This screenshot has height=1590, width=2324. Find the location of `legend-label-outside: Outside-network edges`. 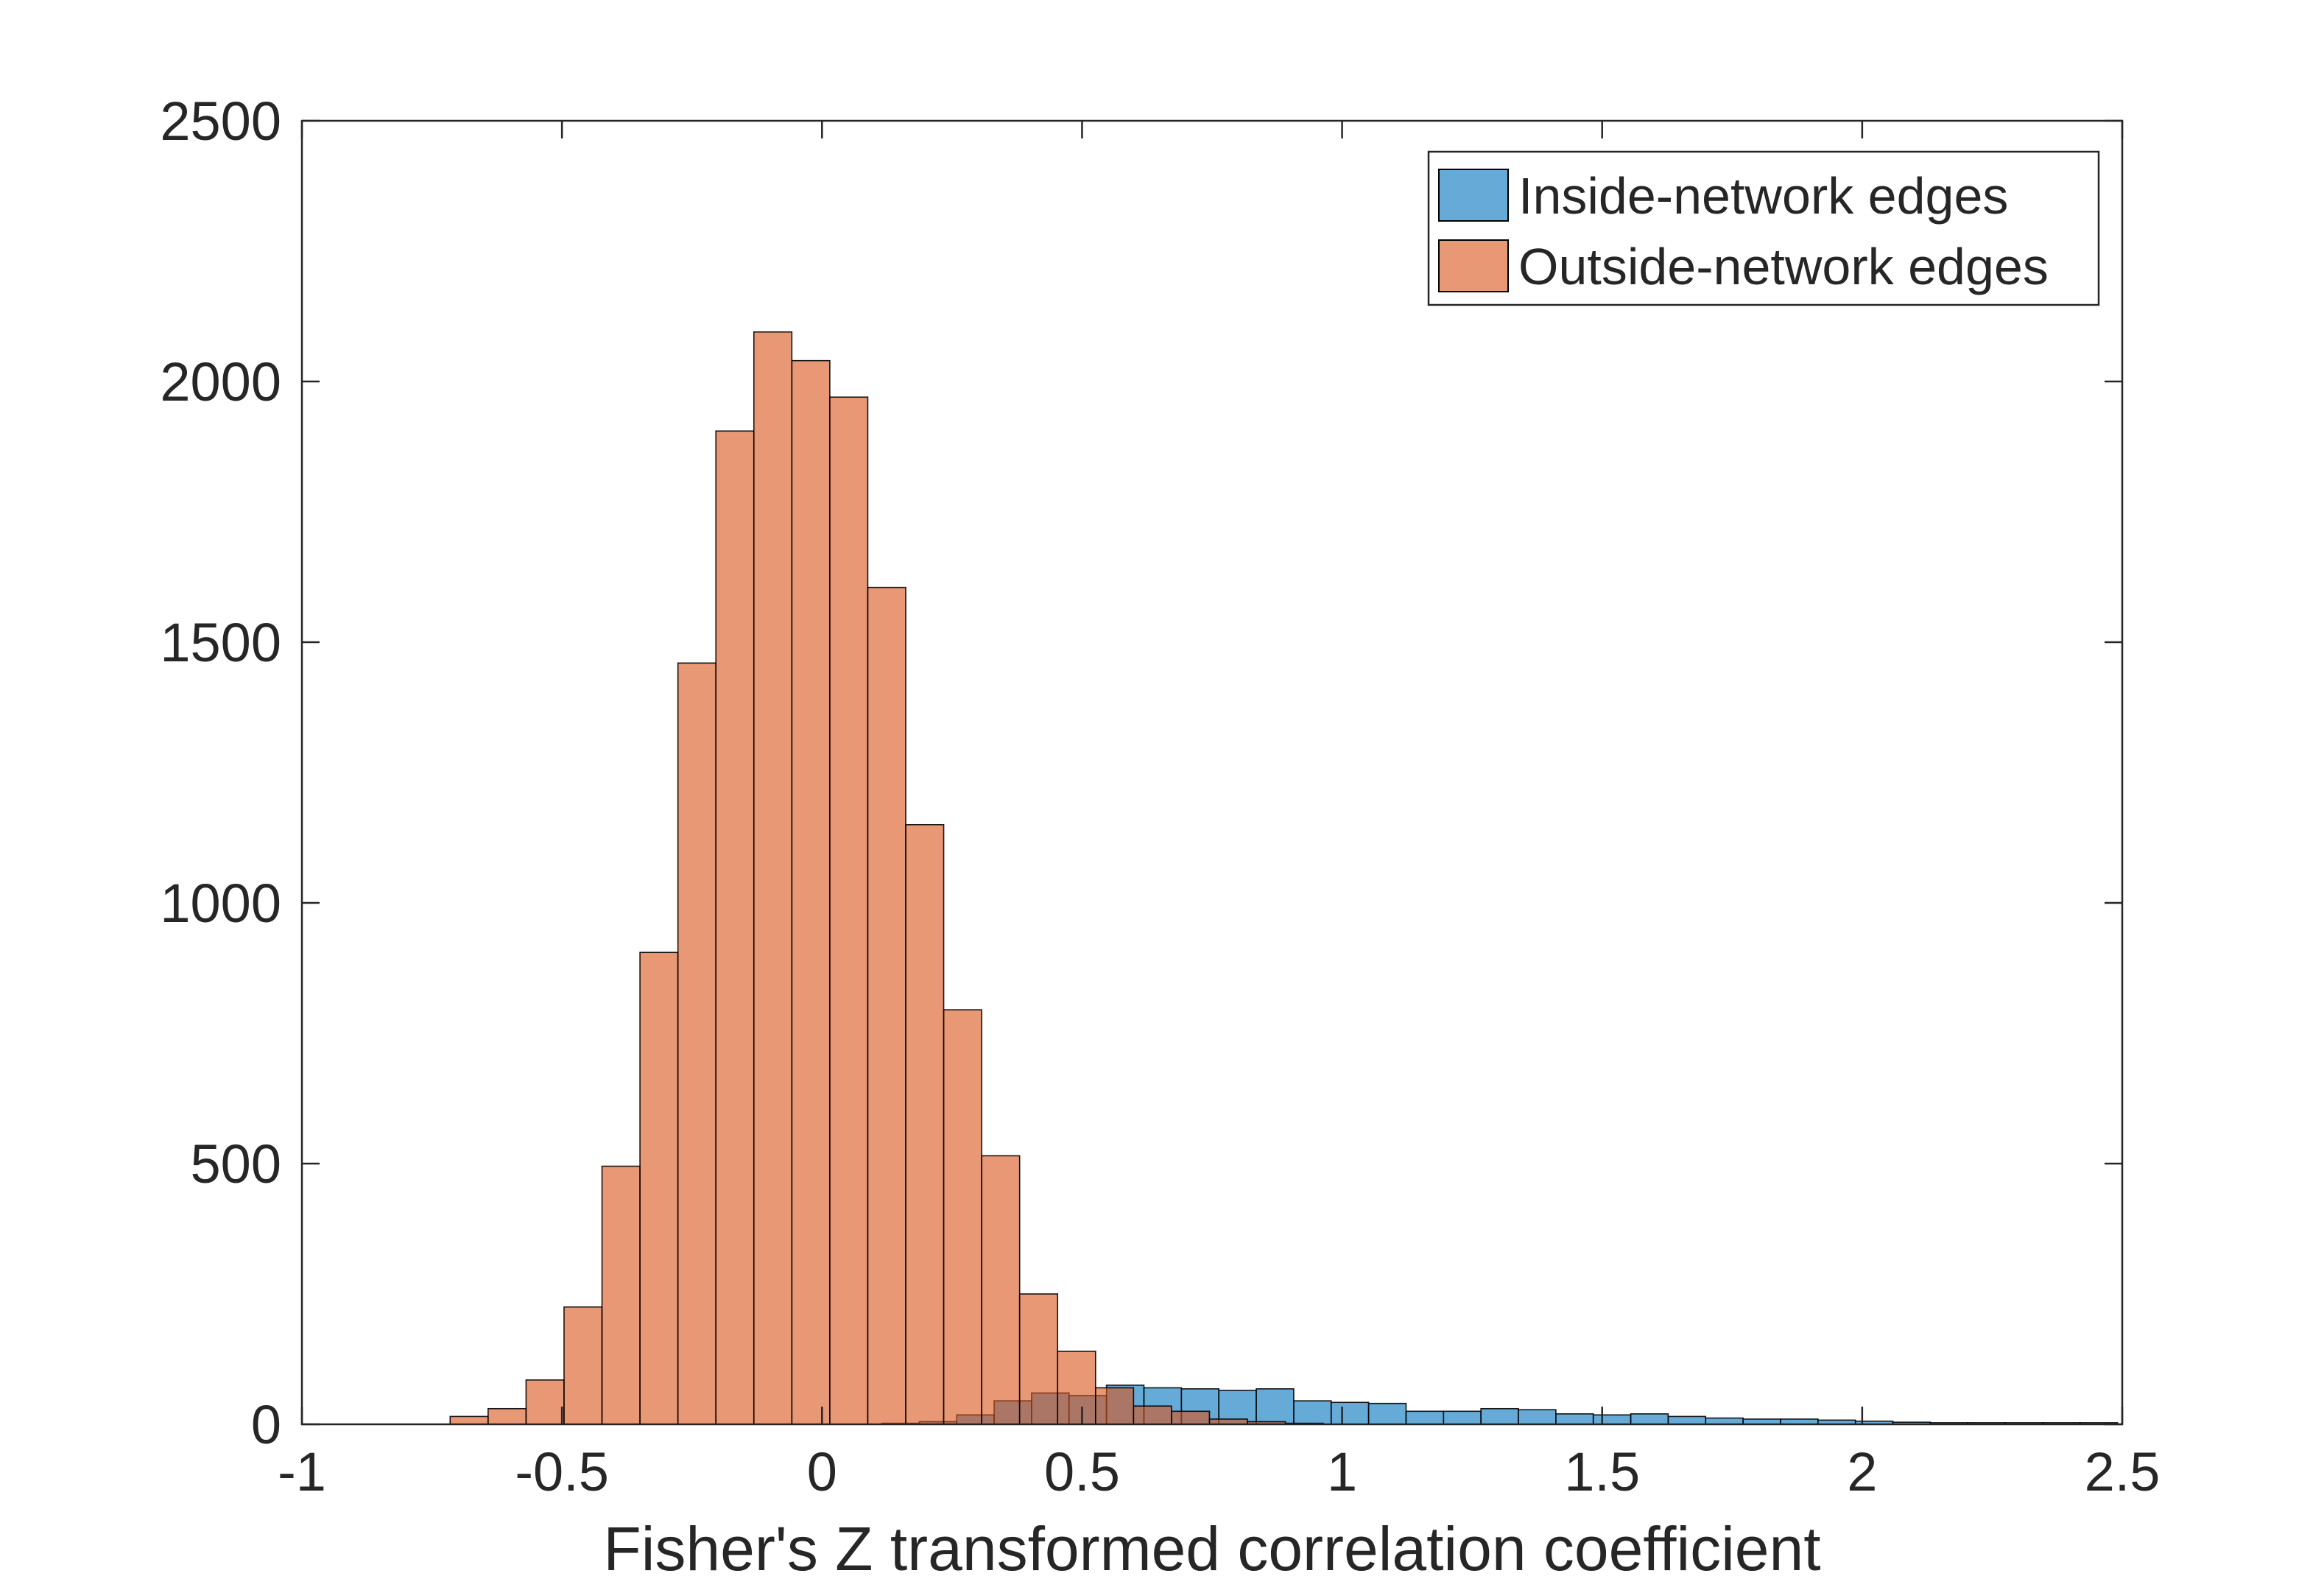

legend-label-outside: Outside-network edges is located at coordinates (1784, 267).